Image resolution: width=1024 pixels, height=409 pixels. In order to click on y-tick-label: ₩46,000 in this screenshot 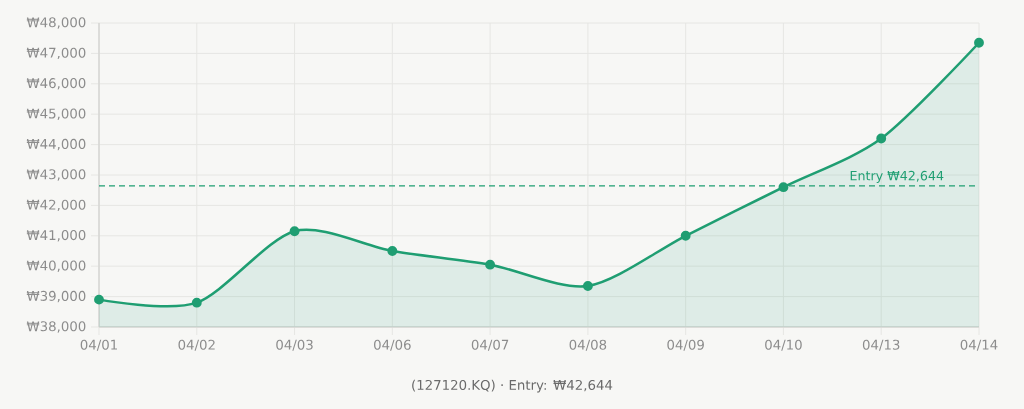, I will do `click(56, 84)`.